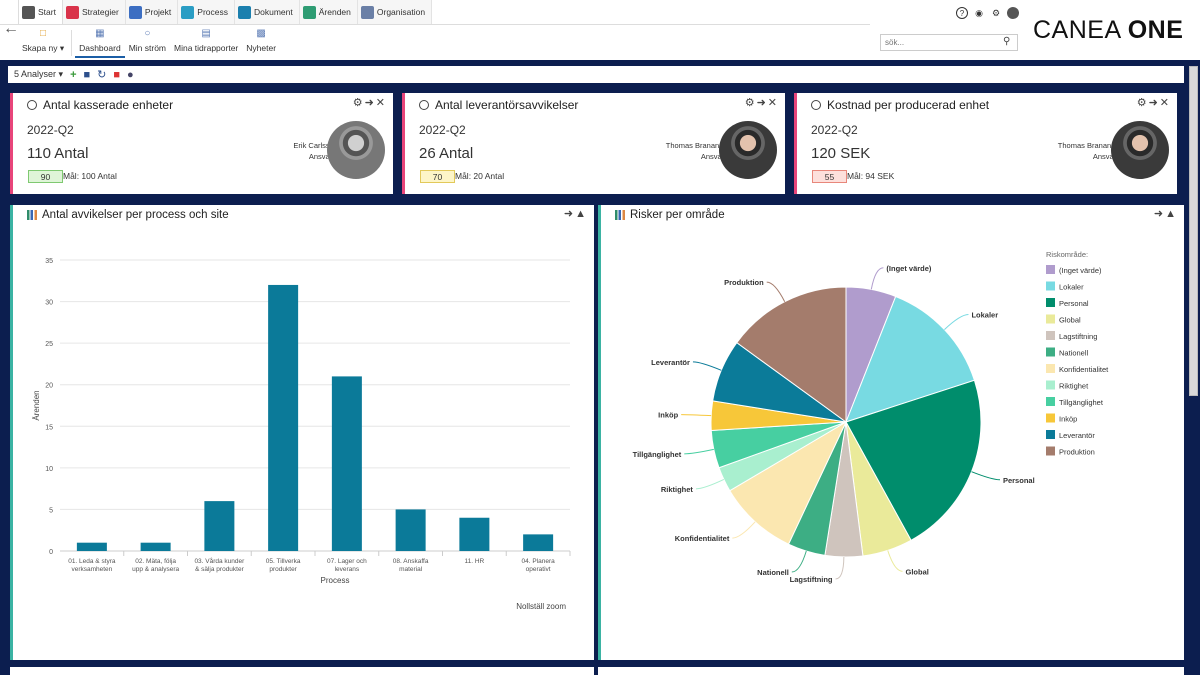 Image resolution: width=1200 pixels, height=675 pixels. I want to click on next-panel-left, so click(302, 671).